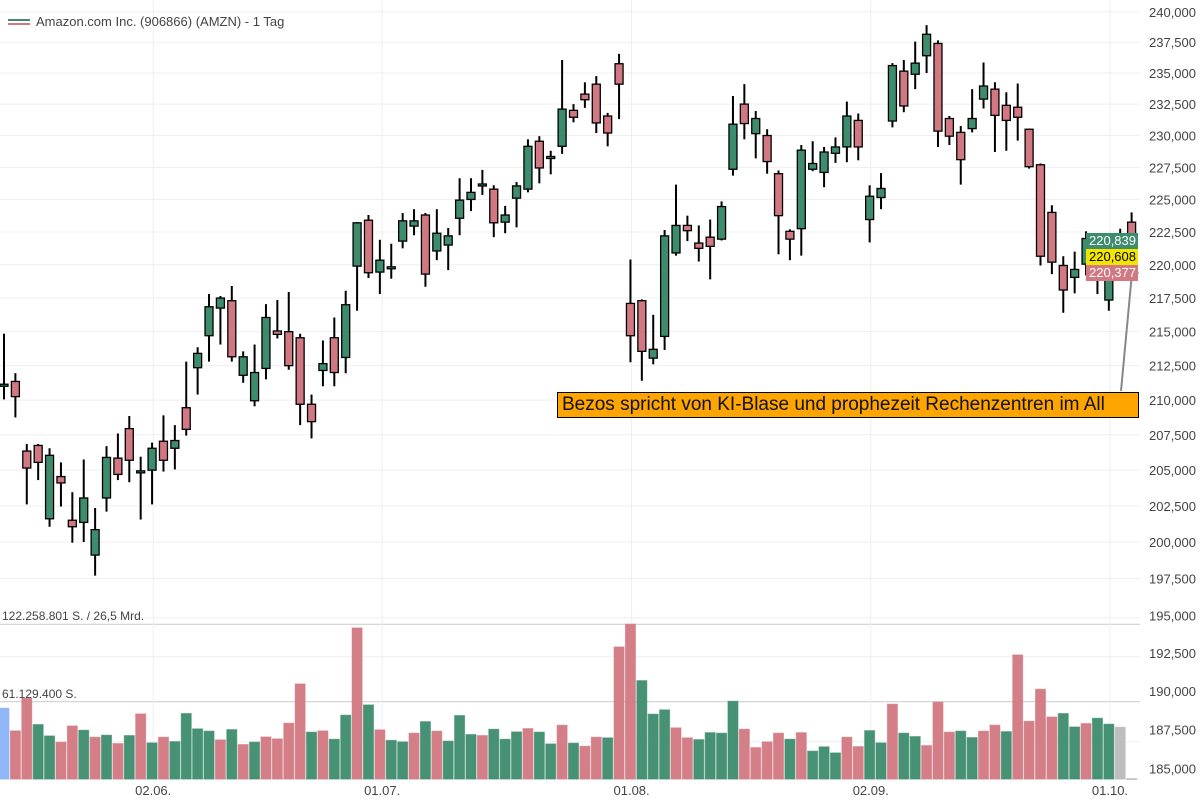  Describe the element at coordinates (871, 790) in the screenshot. I see `x-tick-label: 02.09.` at that location.